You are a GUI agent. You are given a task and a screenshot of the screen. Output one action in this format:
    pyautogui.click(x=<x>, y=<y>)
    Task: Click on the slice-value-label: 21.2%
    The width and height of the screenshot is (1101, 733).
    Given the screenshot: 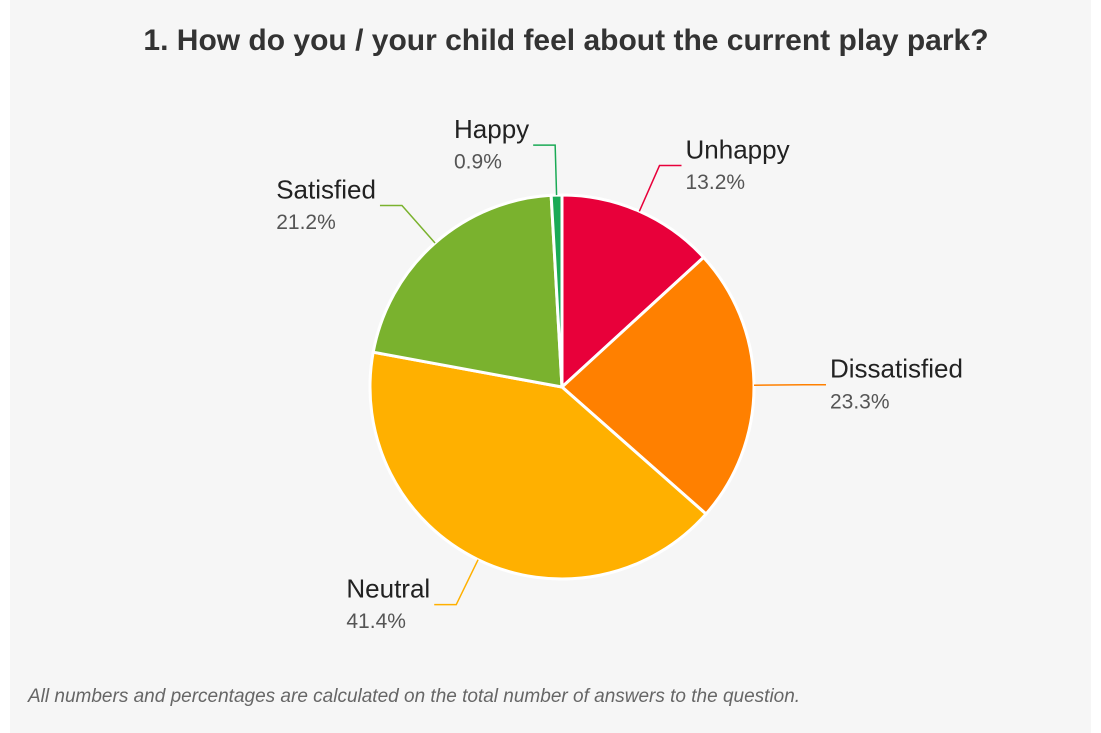 What is the action you would take?
    pyautogui.click(x=306, y=222)
    